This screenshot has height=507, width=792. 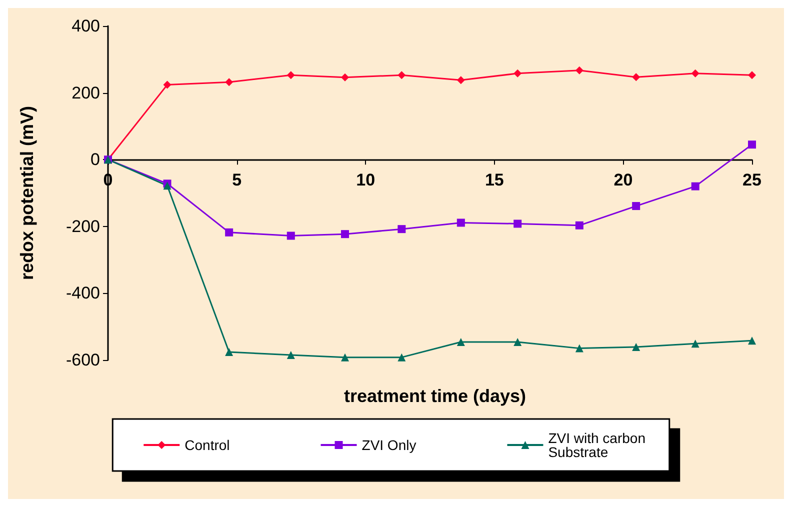 I want to click on legend-label: ZVI with carbon Substrate, so click(x=599, y=445).